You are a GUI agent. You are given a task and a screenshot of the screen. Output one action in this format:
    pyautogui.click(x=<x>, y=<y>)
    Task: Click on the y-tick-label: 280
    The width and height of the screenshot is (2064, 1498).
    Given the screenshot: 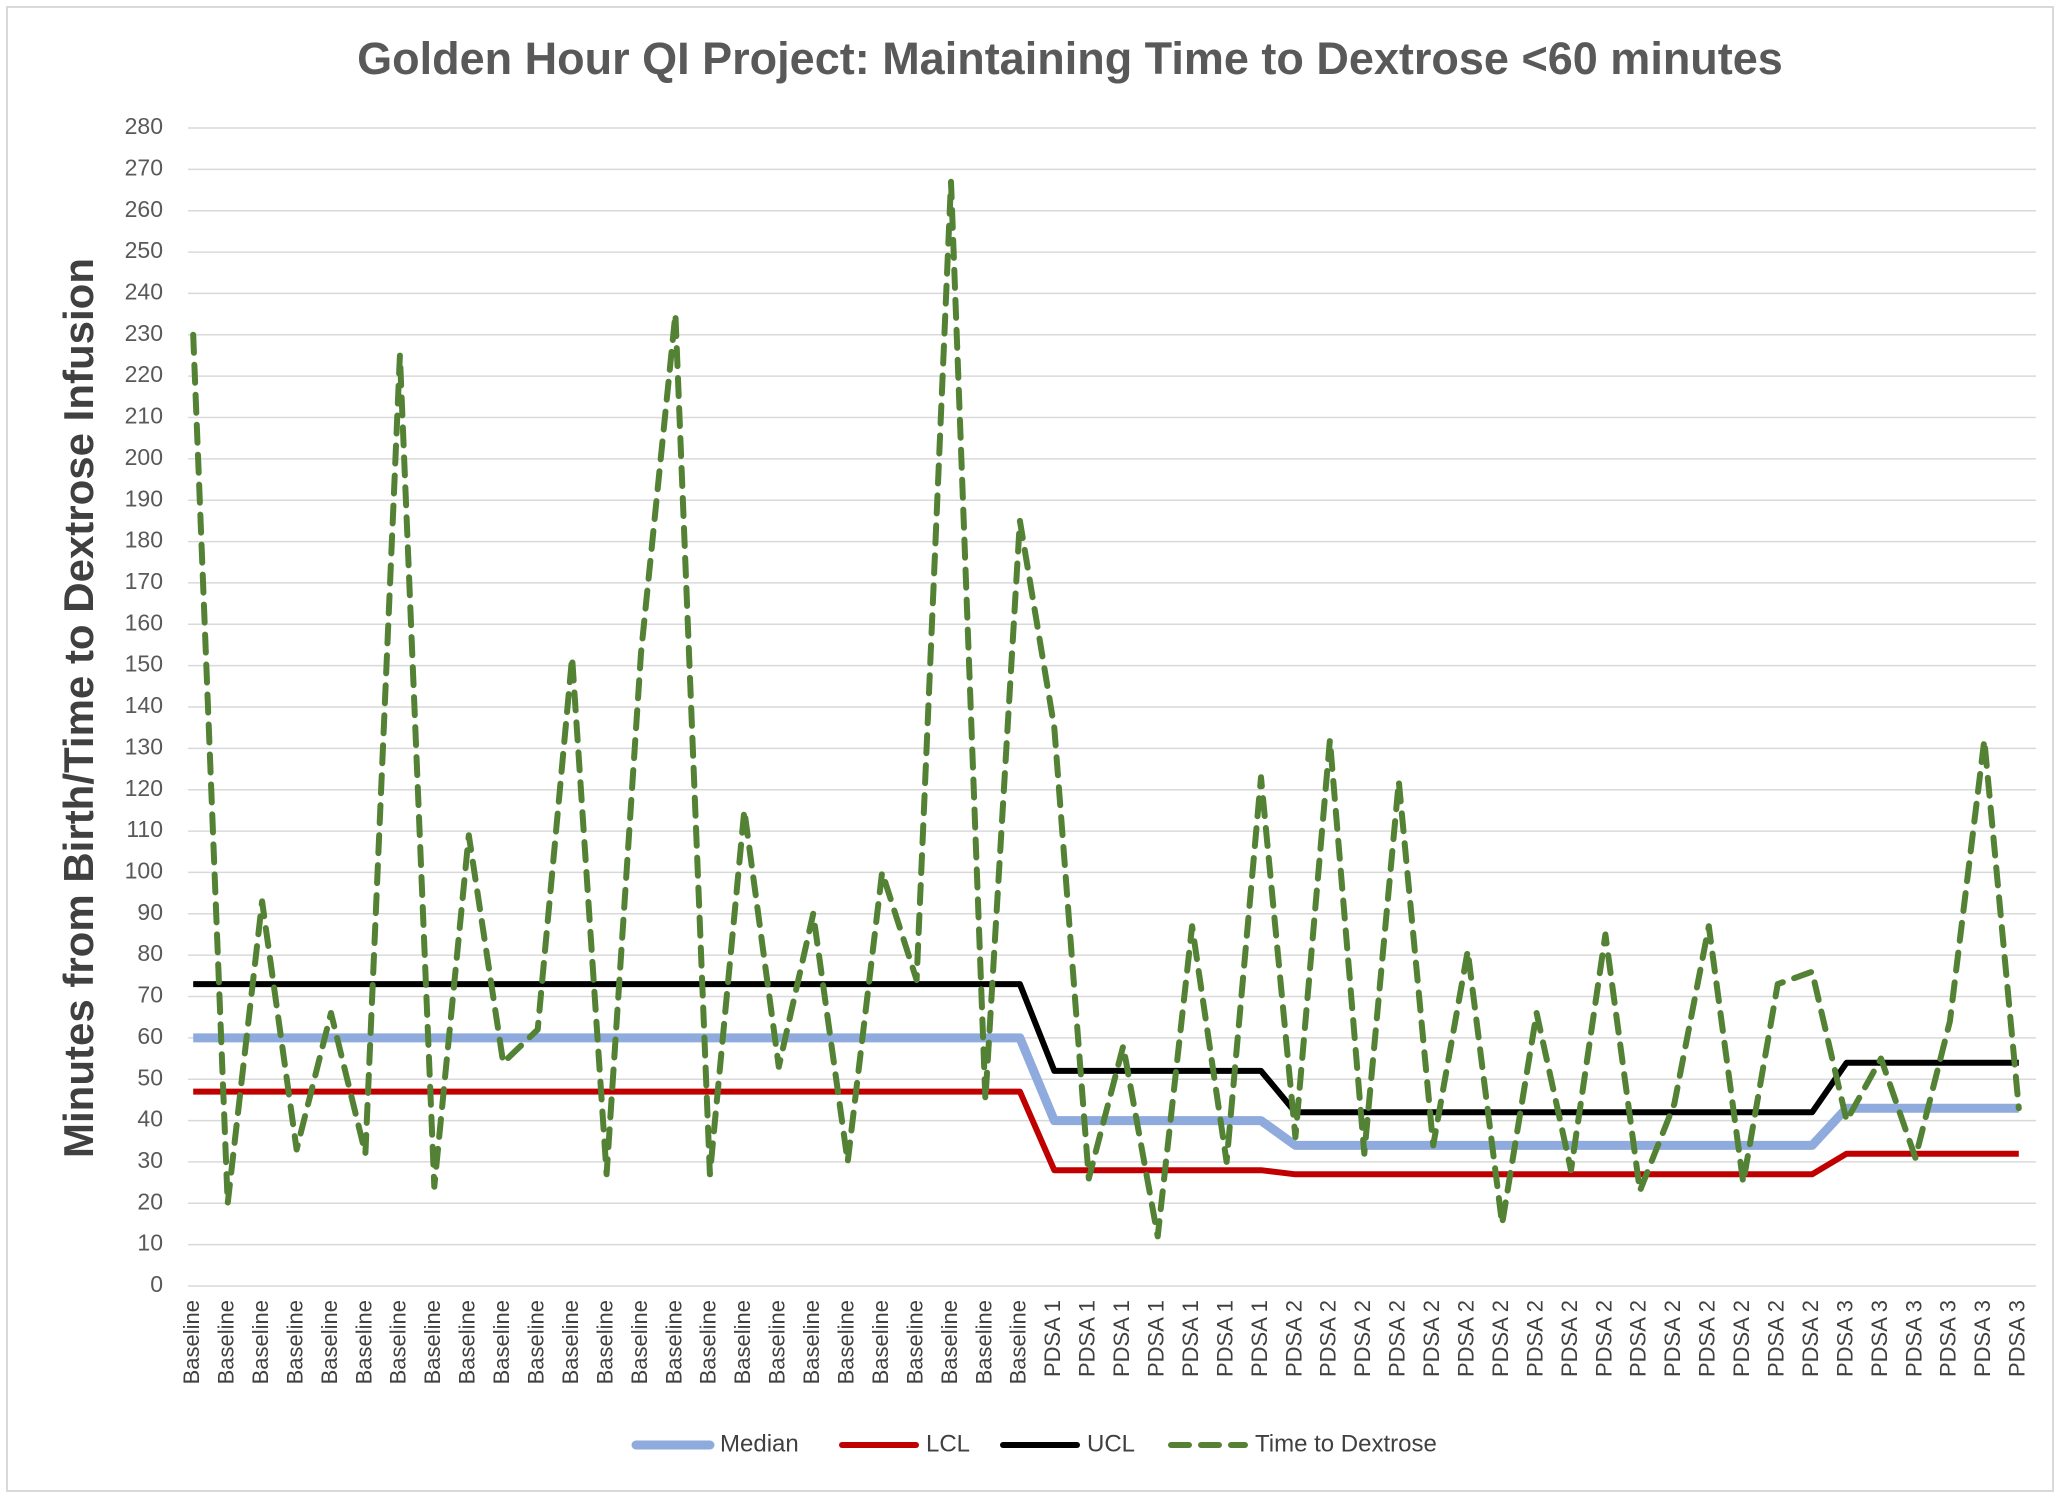 What is the action you would take?
    pyautogui.click(x=144, y=126)
    